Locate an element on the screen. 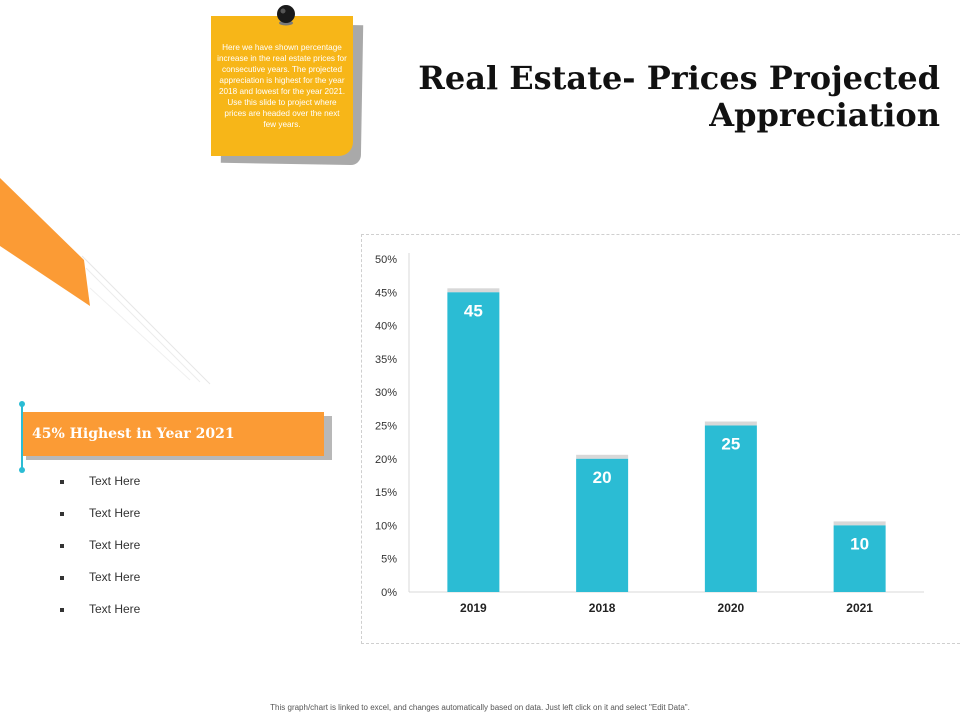  data-label: 25 is located at coordinates (730, 444).